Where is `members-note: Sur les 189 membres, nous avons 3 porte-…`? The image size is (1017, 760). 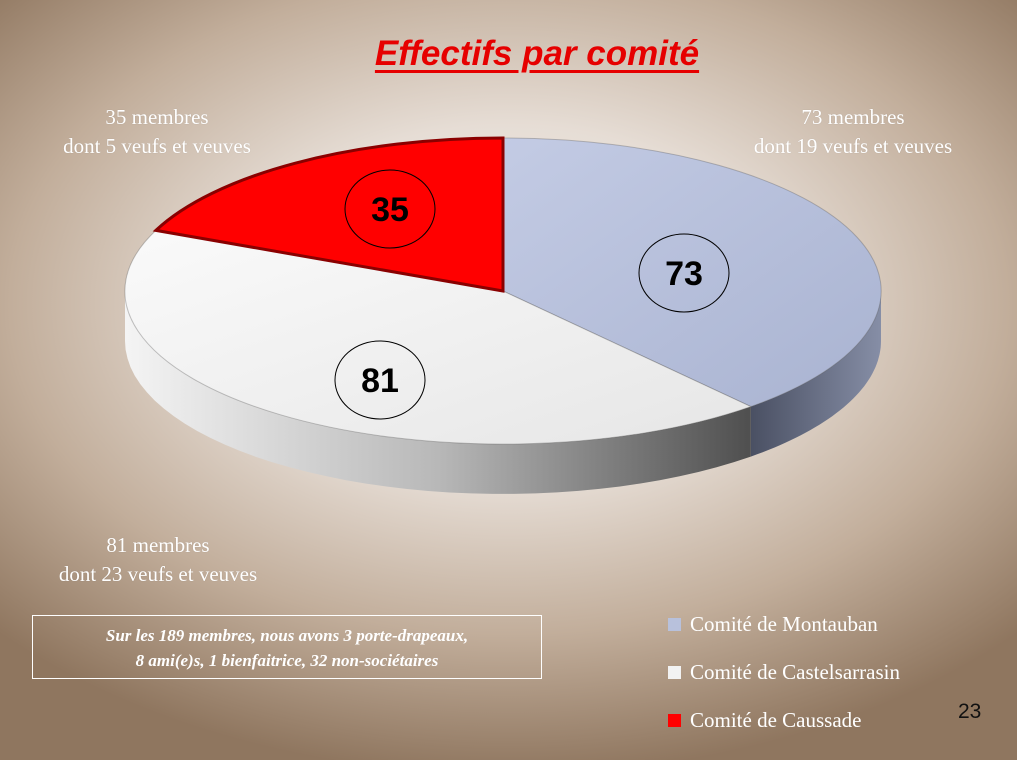
members-note: Sur les 189 membres, nous avons 3 porte-… is located at coordinates (287, 647).